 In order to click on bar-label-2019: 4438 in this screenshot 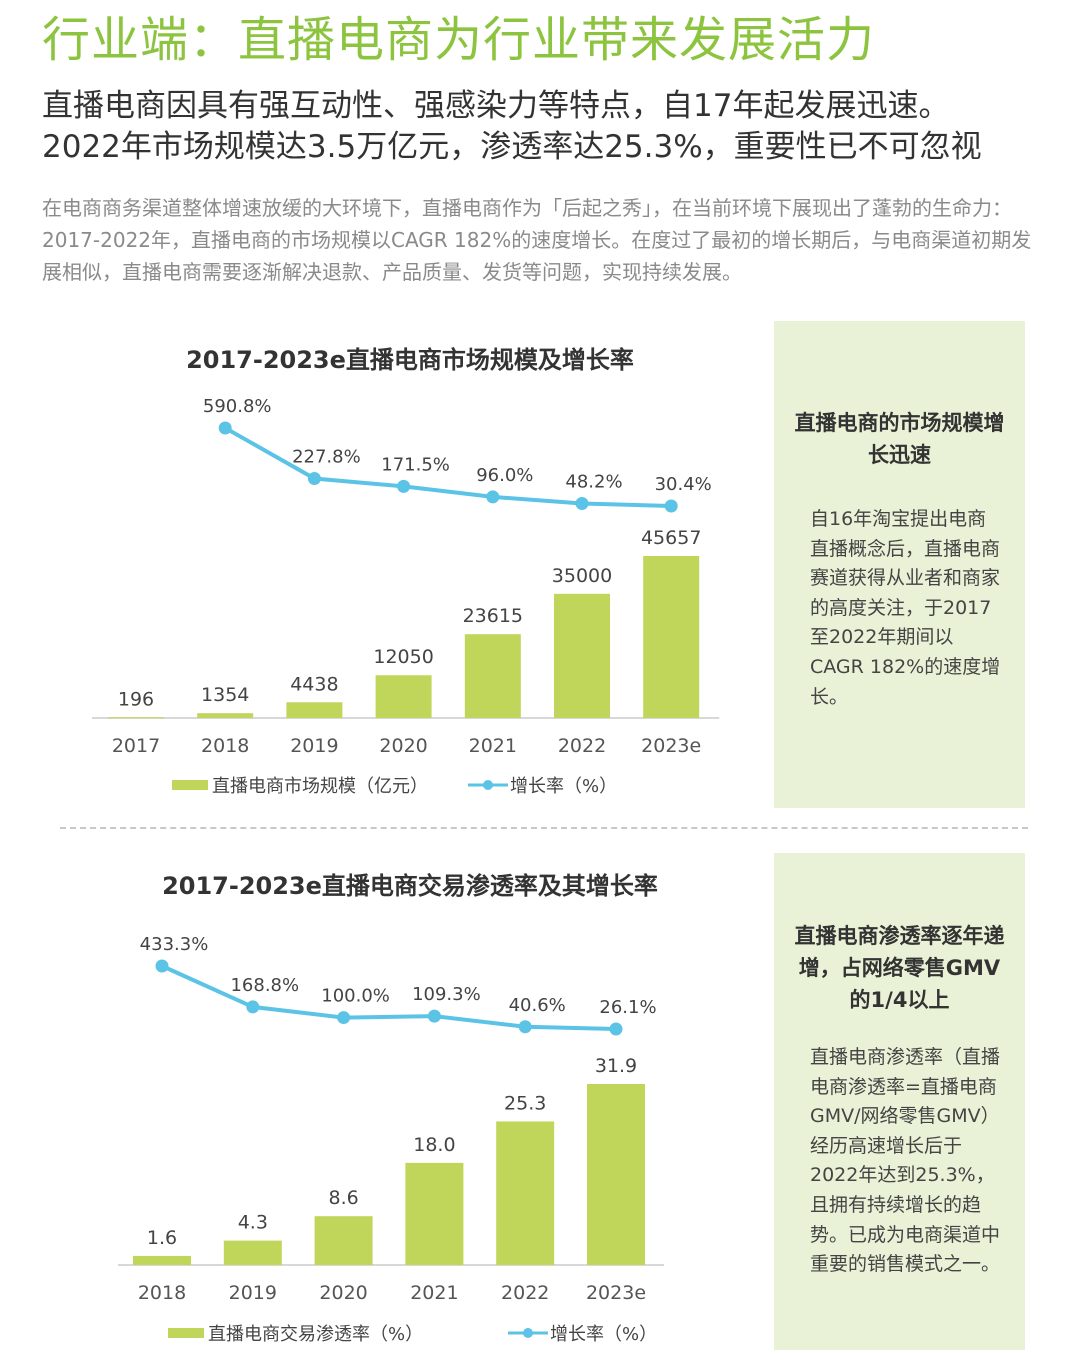, I will do `click(314, 684)`.